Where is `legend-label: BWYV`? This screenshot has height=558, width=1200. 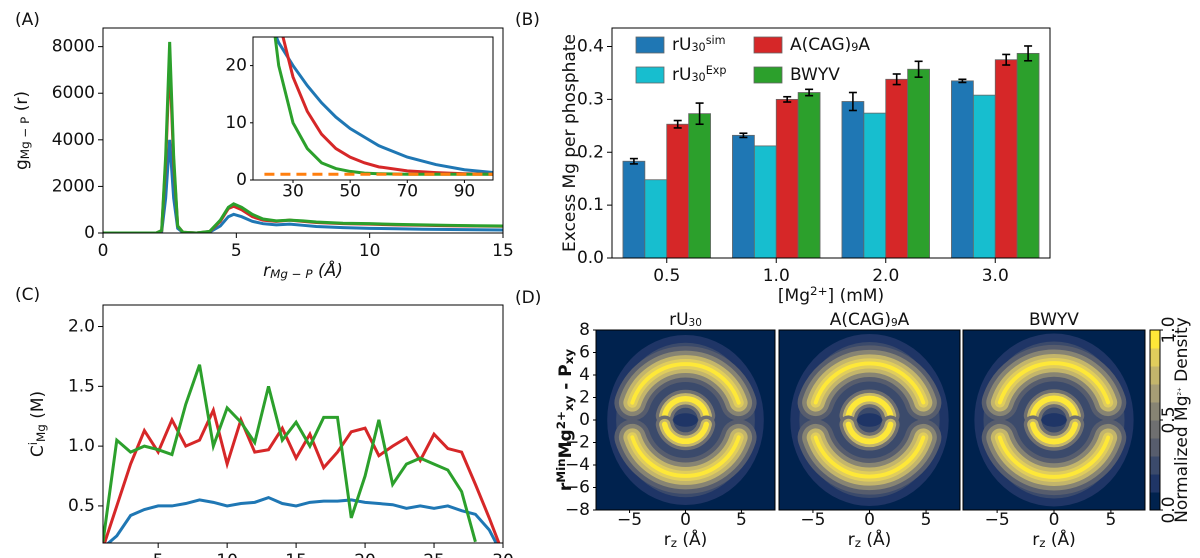
legend-label: BWYV is located at coordinates (815, 75).